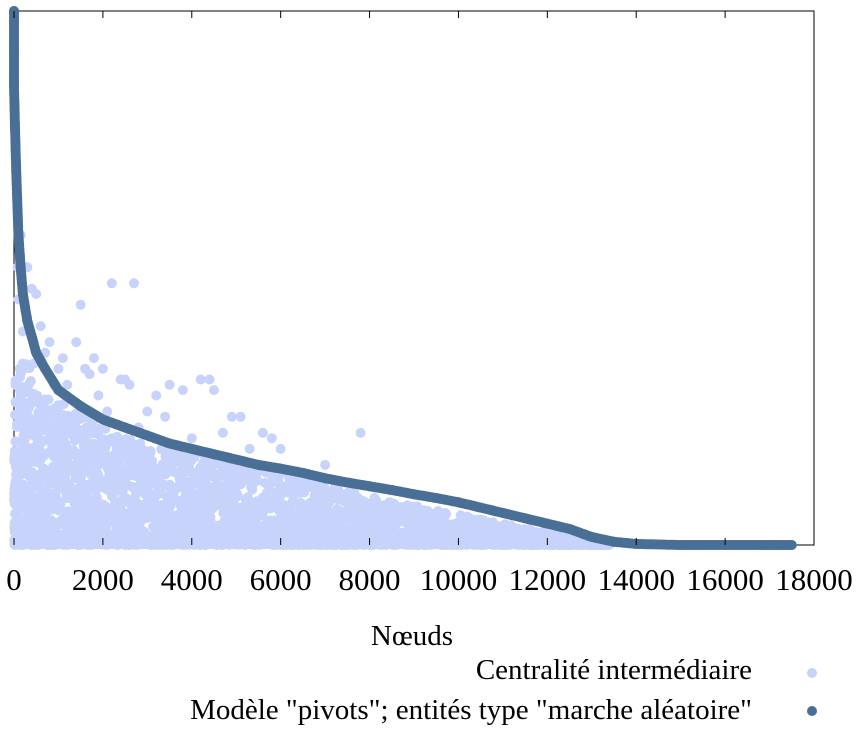 The height and width of the screenshot is (735, 862). What do you see at coordinates (459, 579) in the screenshot?
I see `x-tick-label-5: 10000` at bounding box center [459, 579].